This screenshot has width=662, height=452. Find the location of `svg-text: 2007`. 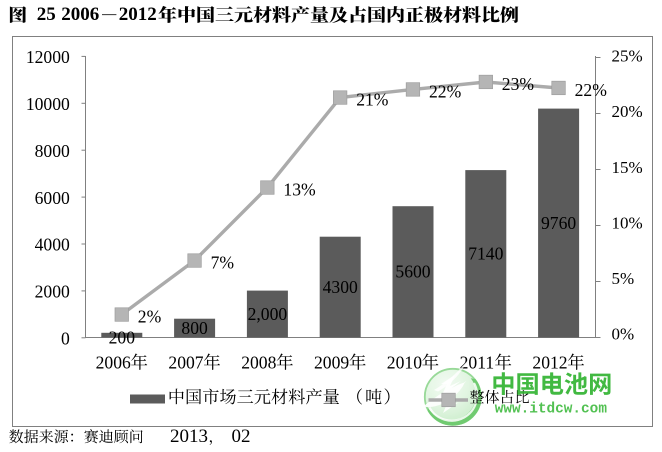

svg-text: 2007 is located at coordinates (185, 363).